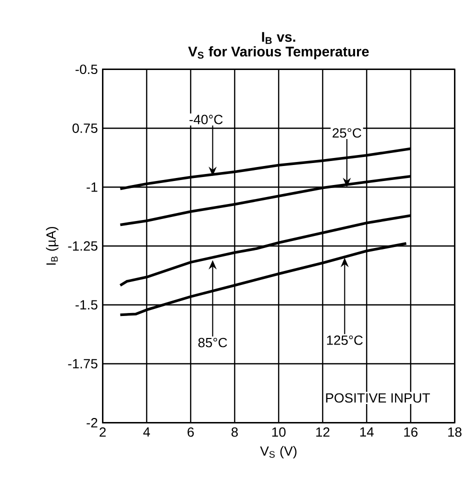  Describe the element at coordinates (411, 432) in the screenshot. I see `x-tick-label: 16` at that location.